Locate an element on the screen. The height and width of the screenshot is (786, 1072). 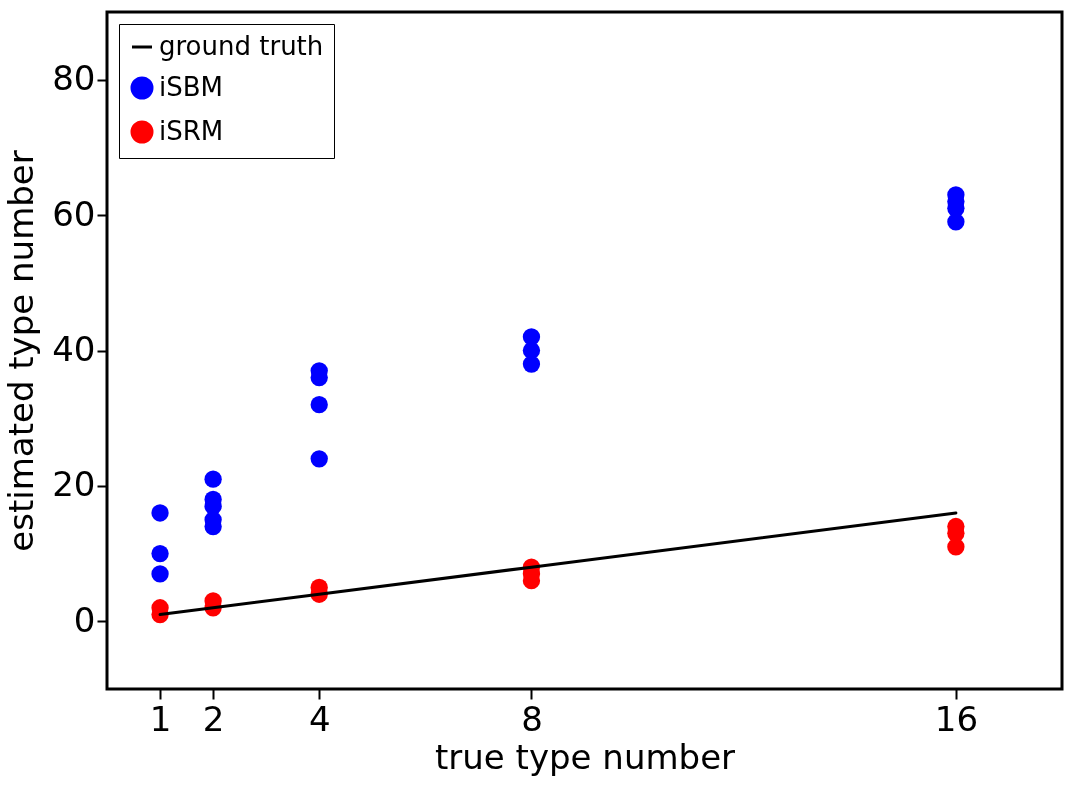
x-tick-label: 1 is located at coordinates (160, 718).